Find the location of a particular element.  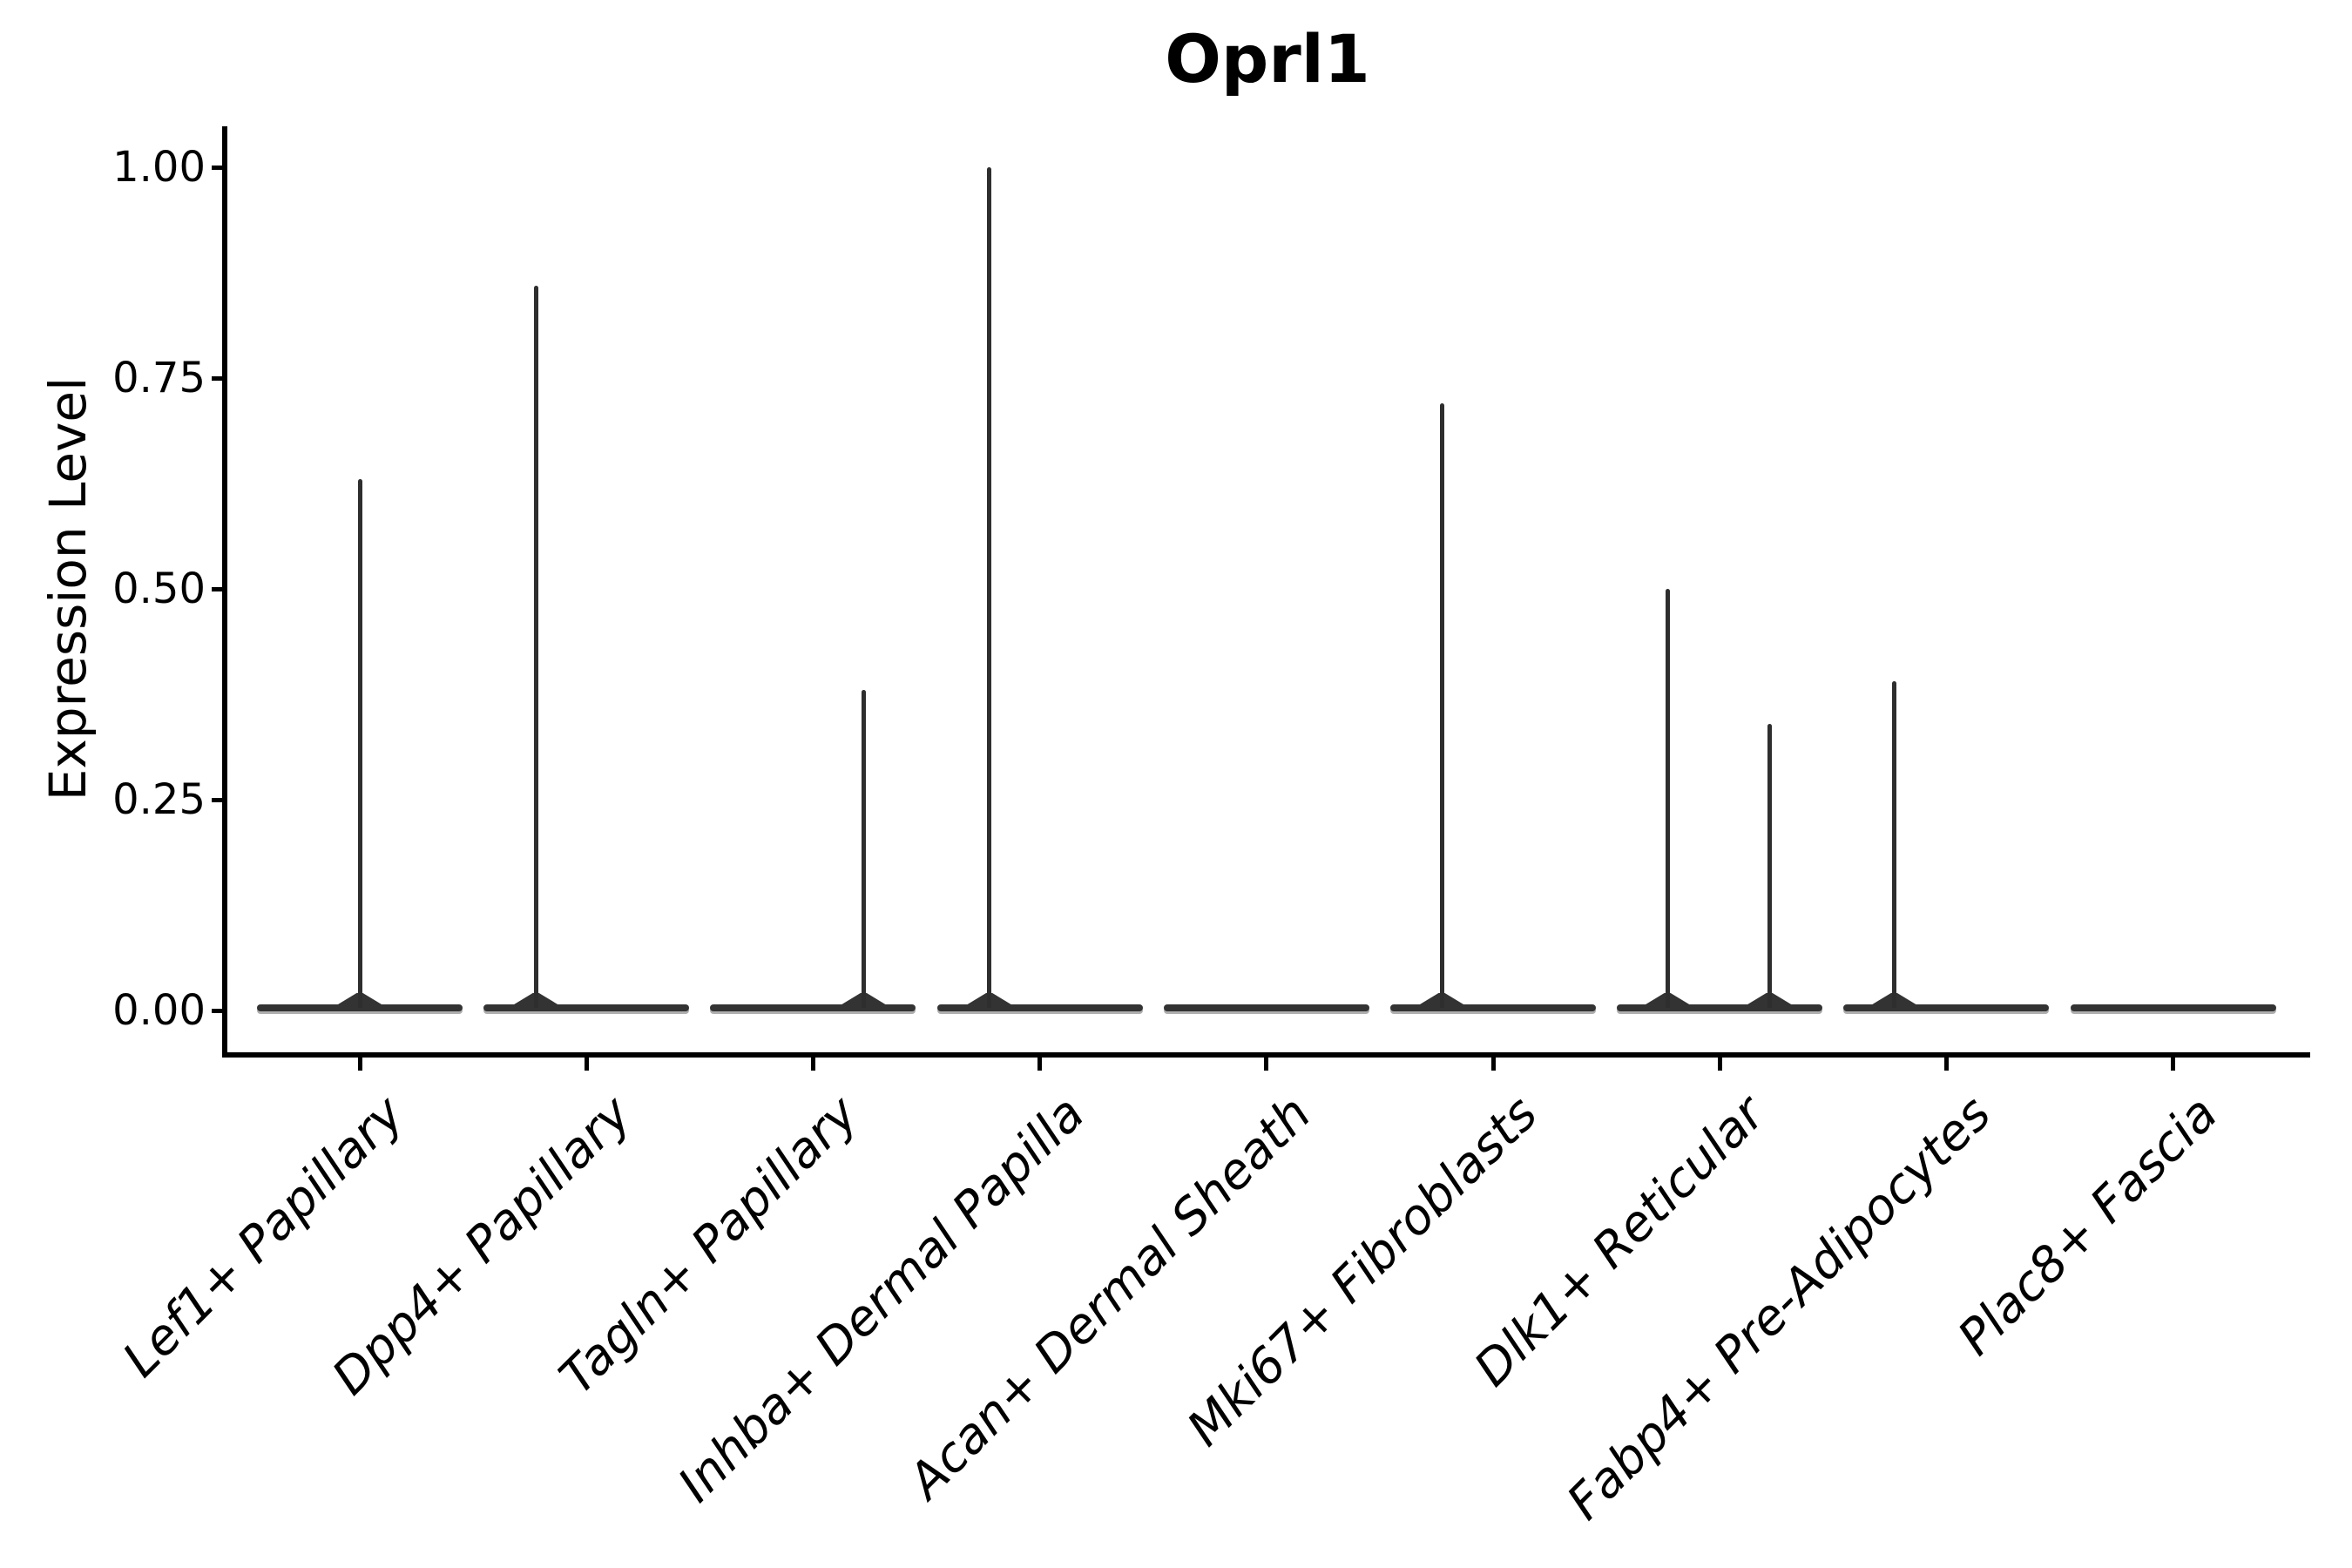

y-tick-label: 0.25 is located at coordinates (159, 800).